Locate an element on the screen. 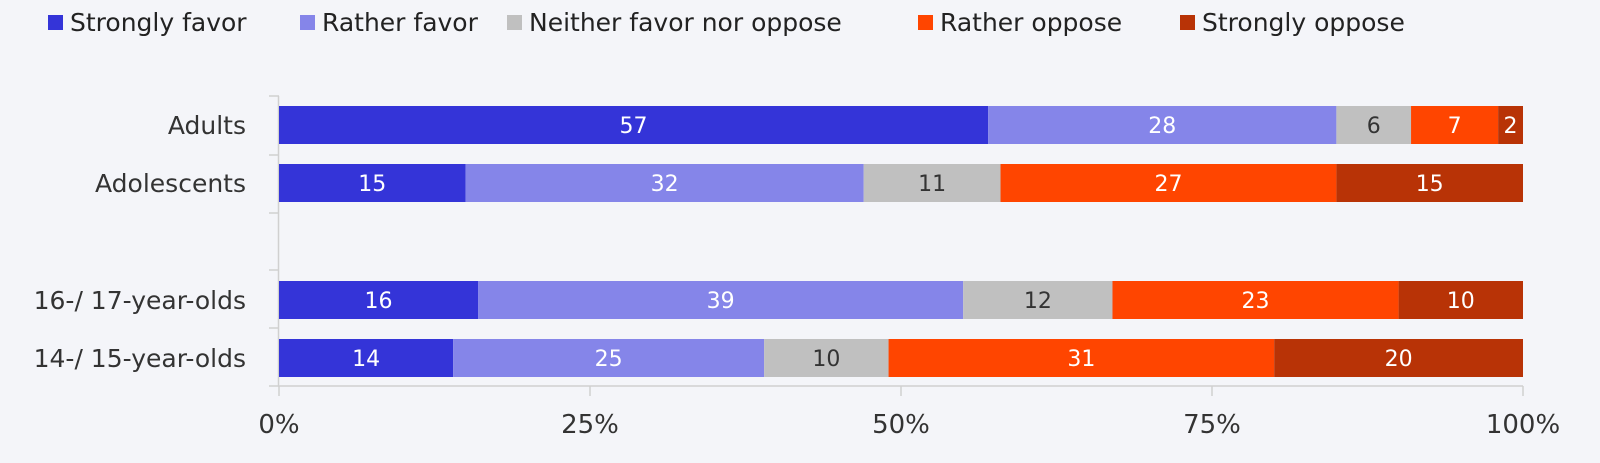 Image resolution: width=1600 pixels, height=463 pixels. legend-label: Rather oppose is located at coordinates (1031, 22).